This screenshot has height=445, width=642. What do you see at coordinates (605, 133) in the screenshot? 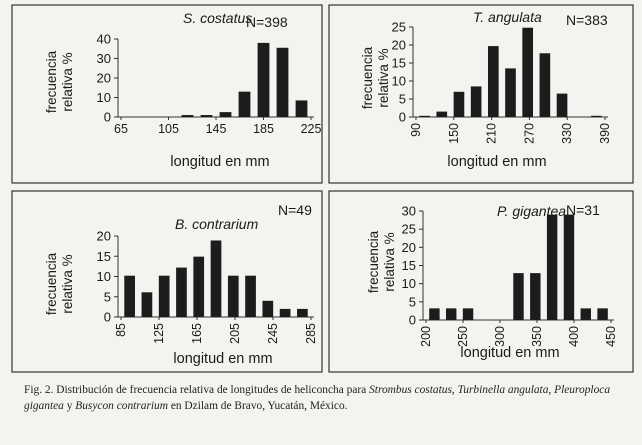
I see `x-tick-label: 390` at bounding box center [605, 133].